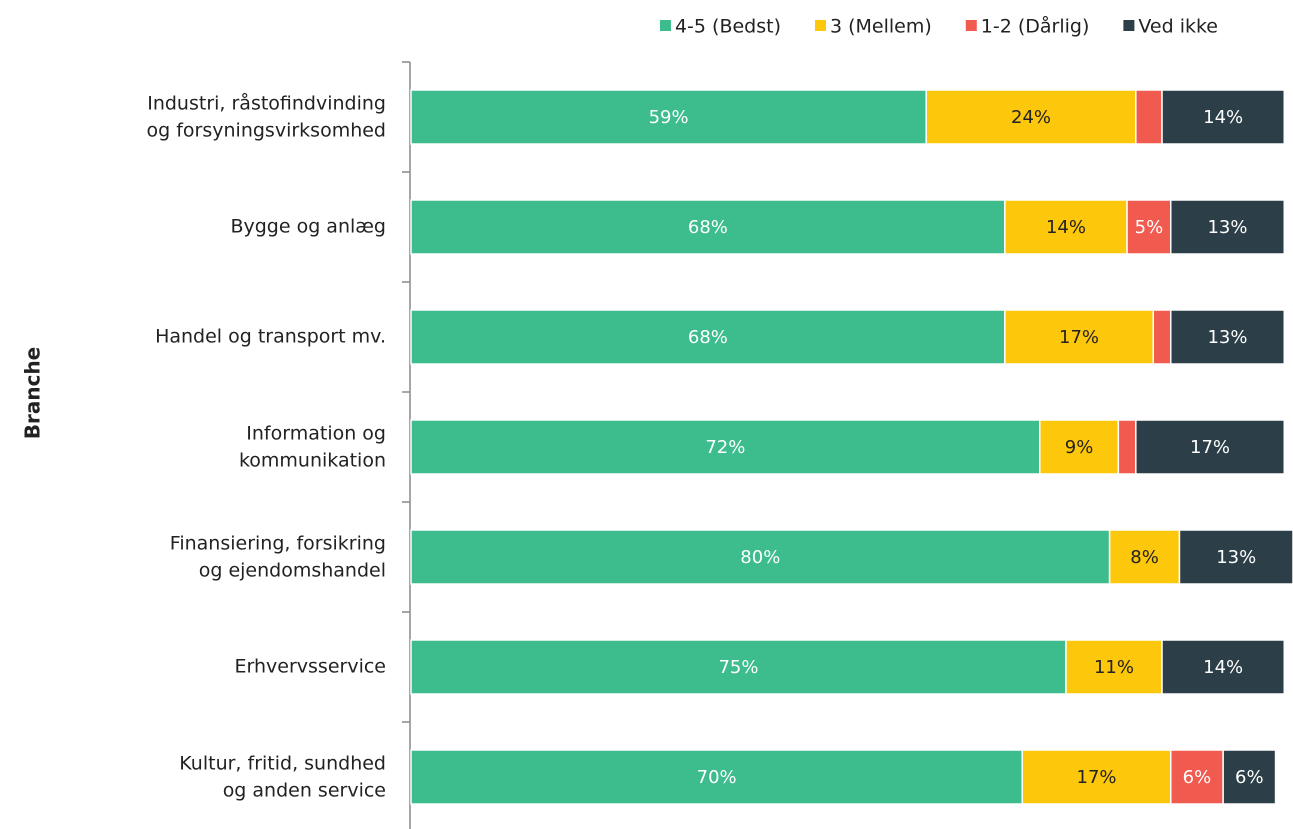 The image size is (1293, 829). Describe the element at coordinates (312, 446) in the screenshot. I see `y-tick-label: Information og kommunikation` at that location.